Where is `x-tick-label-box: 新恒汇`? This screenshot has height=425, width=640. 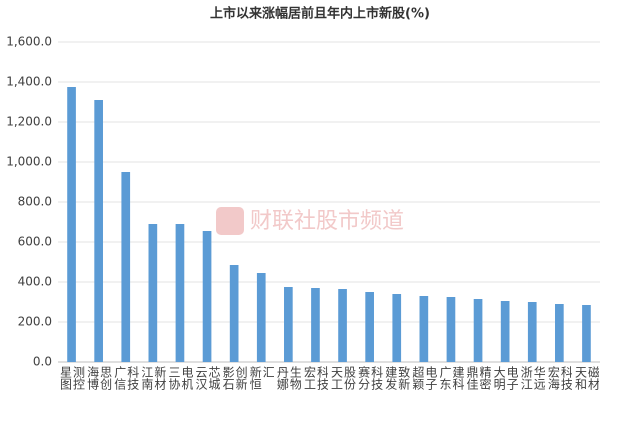 x-tick-label-box: 新恒汇 is located at coordinates (261, 378).